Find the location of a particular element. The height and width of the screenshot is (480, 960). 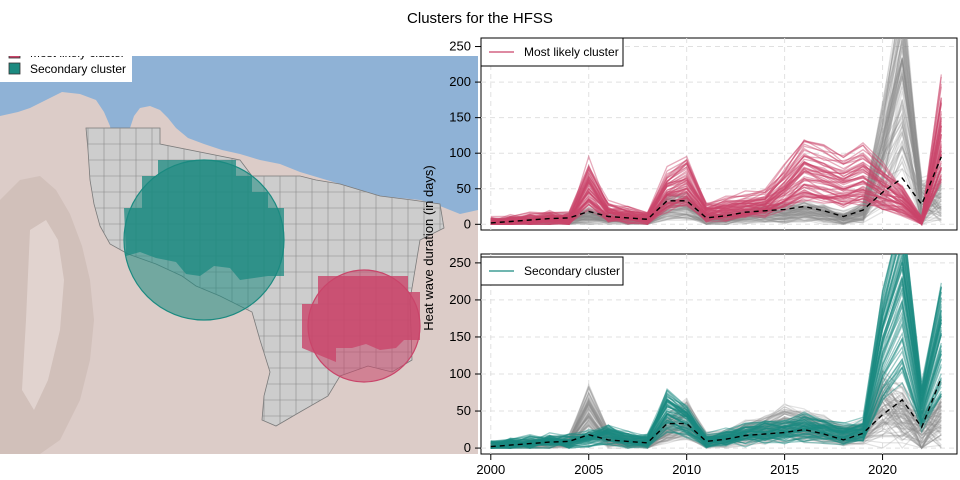

bottom-y-tick-label: 150 is located at coordinates (460, 336).